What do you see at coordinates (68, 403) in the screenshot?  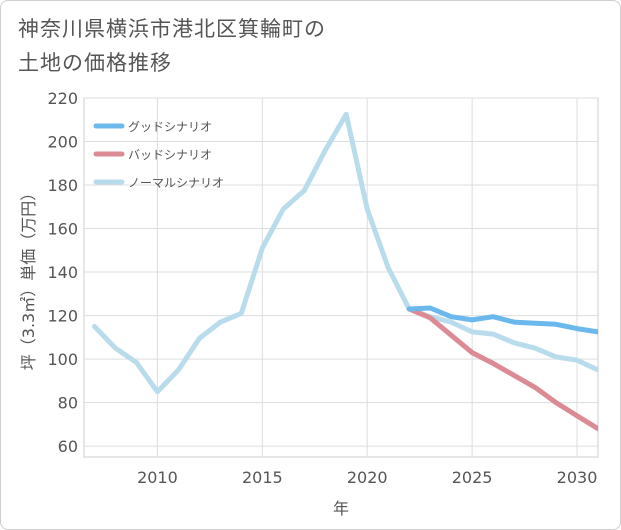 I see `y-tick-label: 80` at bounding box center [68, 403].